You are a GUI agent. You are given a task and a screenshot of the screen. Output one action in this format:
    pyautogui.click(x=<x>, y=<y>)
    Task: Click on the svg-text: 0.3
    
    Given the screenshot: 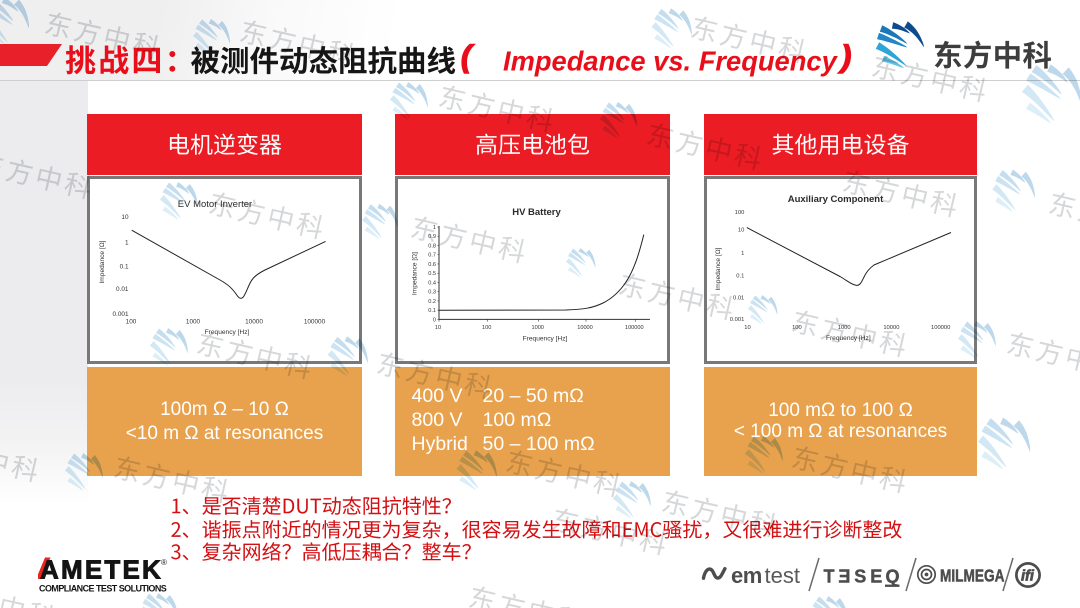 What is the action you would take?
    pyautogui.click(x=432, y=293)
    